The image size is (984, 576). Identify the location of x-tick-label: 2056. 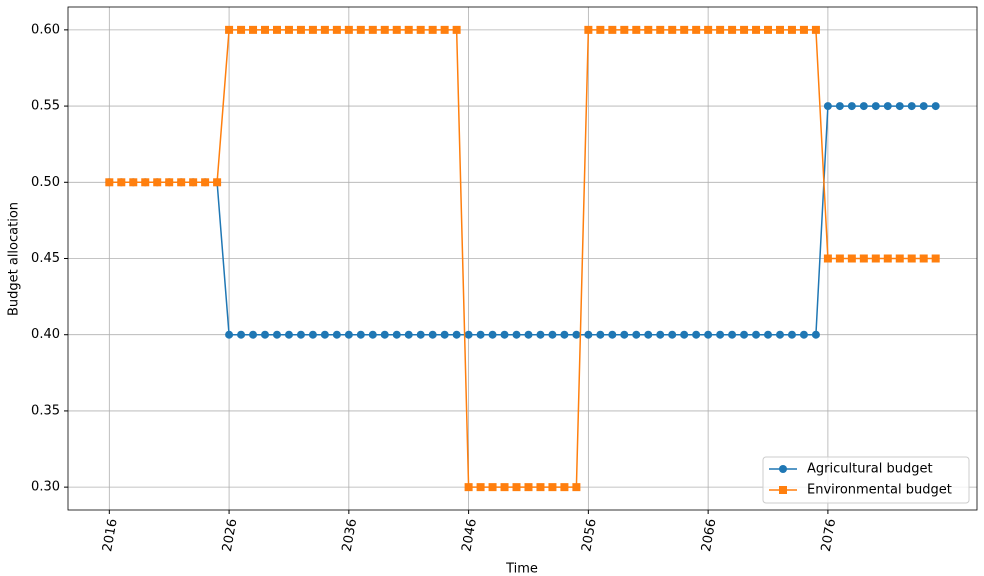
(589, 535).